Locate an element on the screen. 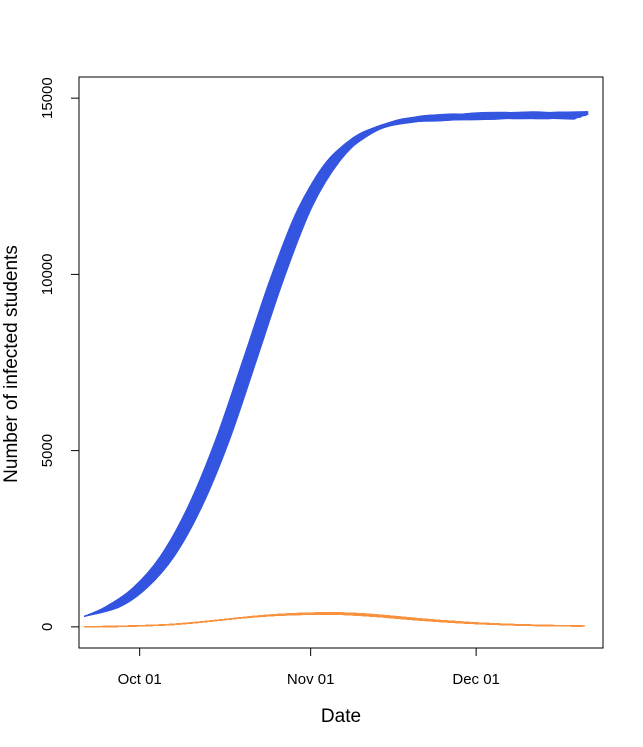 The height and width of the screenshot is (747, 643). y-tick-label: 5000 is located at coordinates (47, 450).